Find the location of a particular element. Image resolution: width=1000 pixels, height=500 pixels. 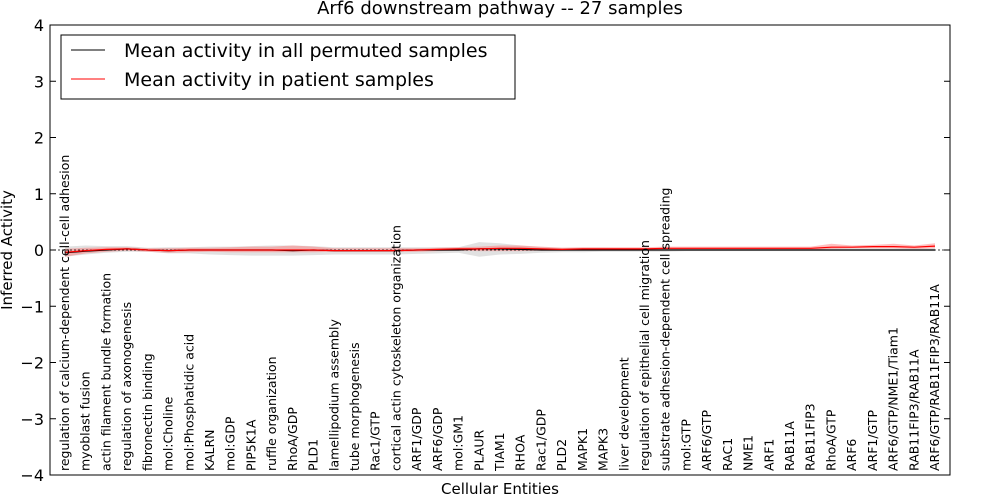

x-category-label: PLAUR is located at coordinates (478, 450).